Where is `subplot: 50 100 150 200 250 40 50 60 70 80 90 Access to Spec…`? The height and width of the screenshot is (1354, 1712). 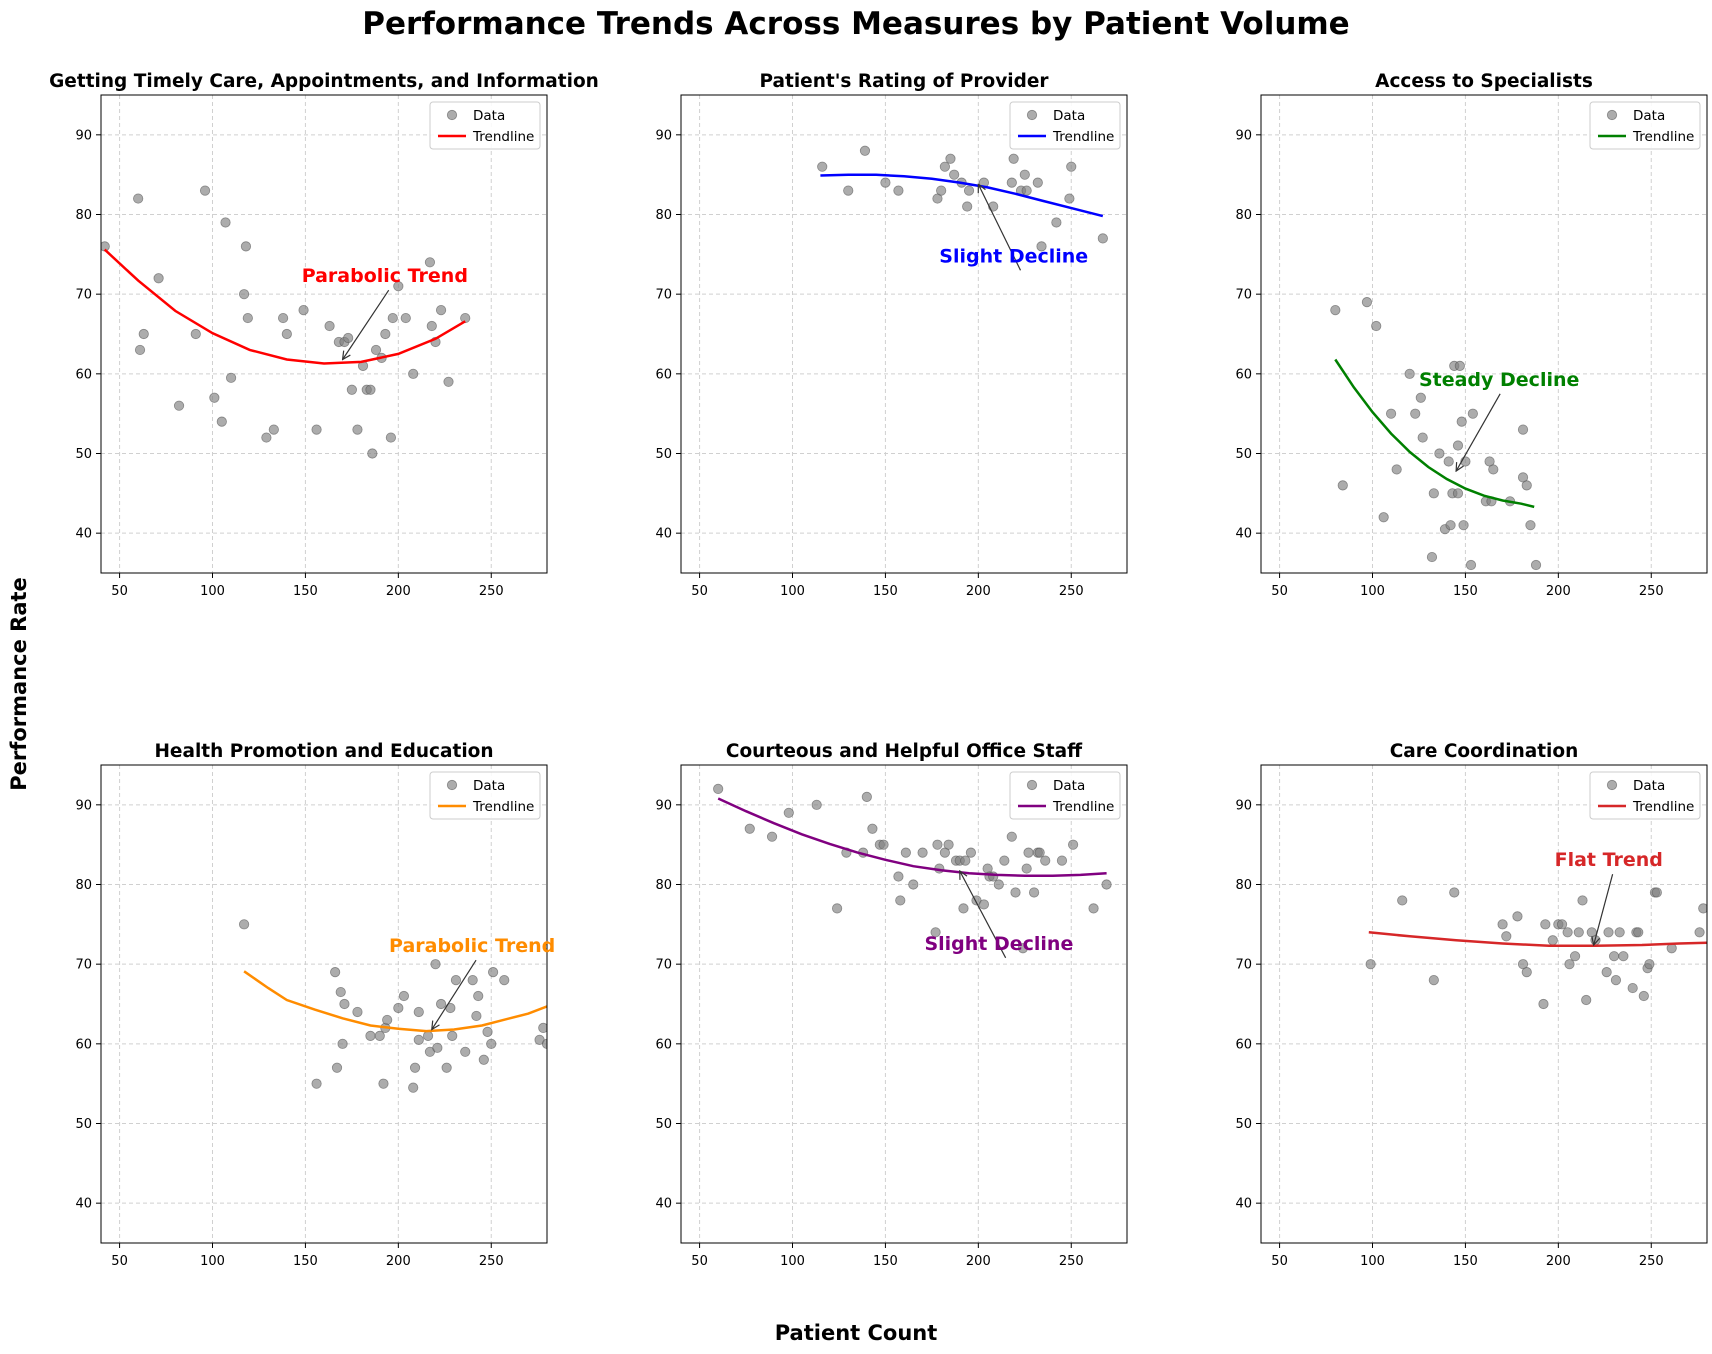 subplot: 50 100 150 200 250 40 50 60 70 80 90 Access to Spec… is located at coordinates (1471, 335).